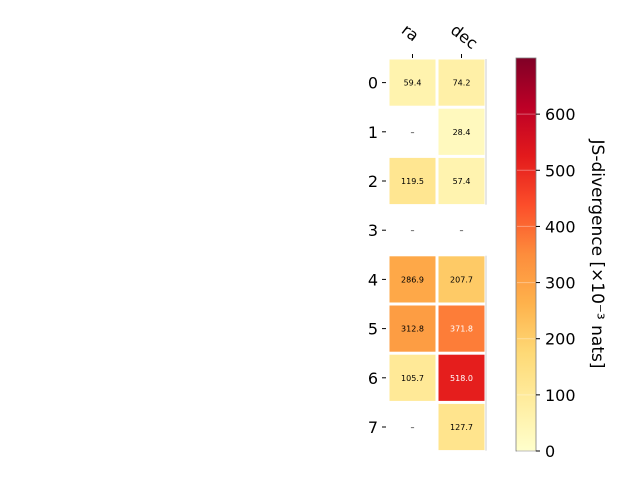 Image resolution: width=640 pixels, height=480 pixels. Describe the element at coordinates (526, 254) in the screenshot. I see `colorbar-gradient` at that location.